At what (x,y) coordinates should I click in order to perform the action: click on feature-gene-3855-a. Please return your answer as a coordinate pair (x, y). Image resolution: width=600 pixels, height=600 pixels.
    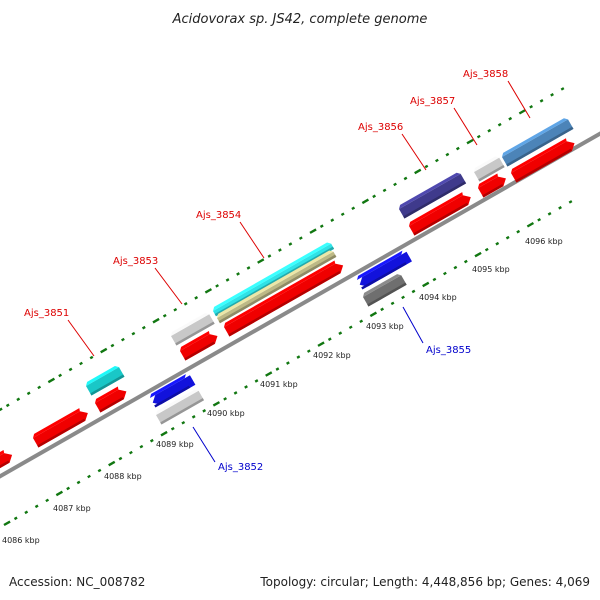
    Looking at the image, I should click on (384, 269).